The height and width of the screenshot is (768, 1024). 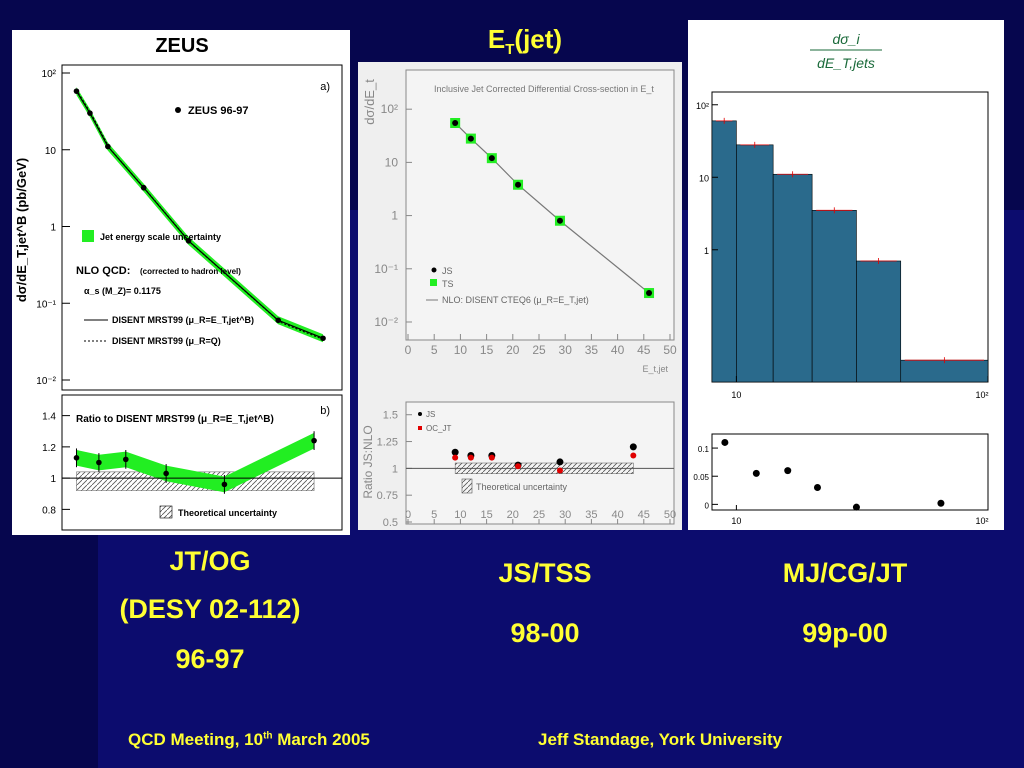 I want to click on zeus-ratio-band, so click(x=195, y=462).